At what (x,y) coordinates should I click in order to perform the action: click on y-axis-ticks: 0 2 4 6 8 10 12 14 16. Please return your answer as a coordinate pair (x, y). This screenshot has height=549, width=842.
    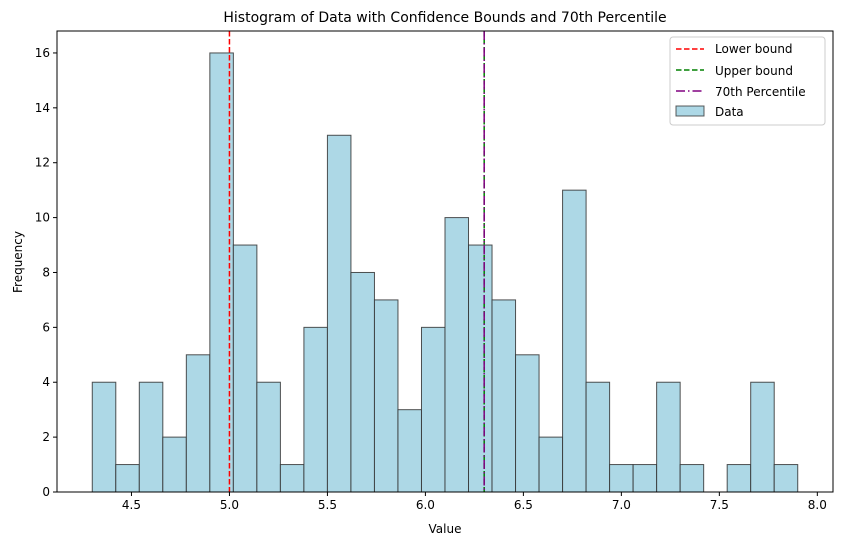
    Looking at the image, I should click on (46, 272).